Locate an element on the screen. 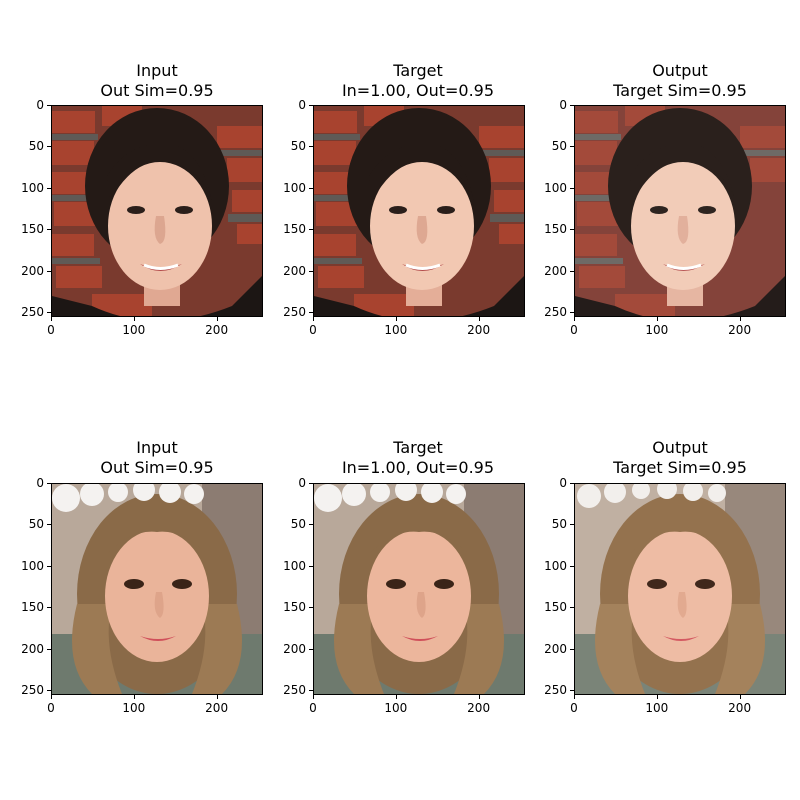 The height and width of the screenshot is (800, 800). title-line-1: Target is located at coordinates (418, 447).